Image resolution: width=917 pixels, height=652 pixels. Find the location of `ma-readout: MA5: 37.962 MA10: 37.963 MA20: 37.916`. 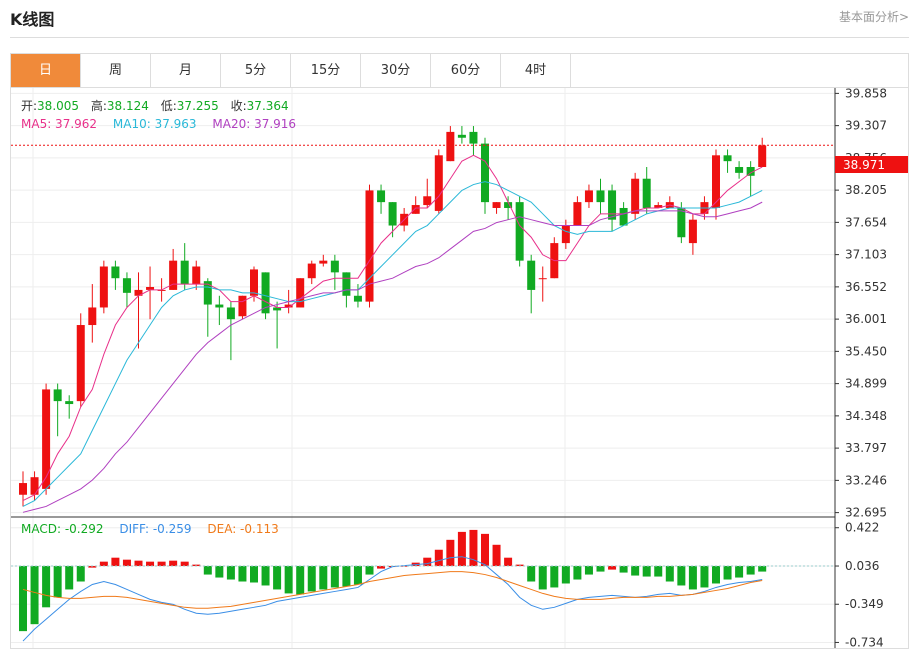

ma-readout: MA5: 37.962 MA10: 37.963 MA20: 37.916 is located at coordinates (158, 124).